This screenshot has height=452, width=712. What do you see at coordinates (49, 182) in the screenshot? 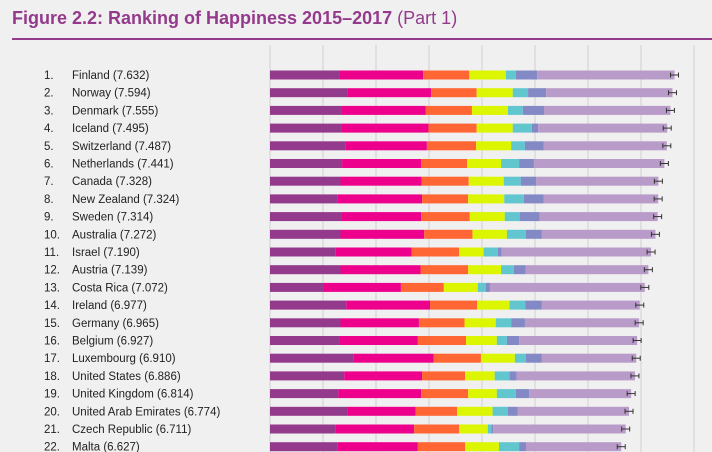
I see `rank-label: 7.` at bounding box center [49, 182].